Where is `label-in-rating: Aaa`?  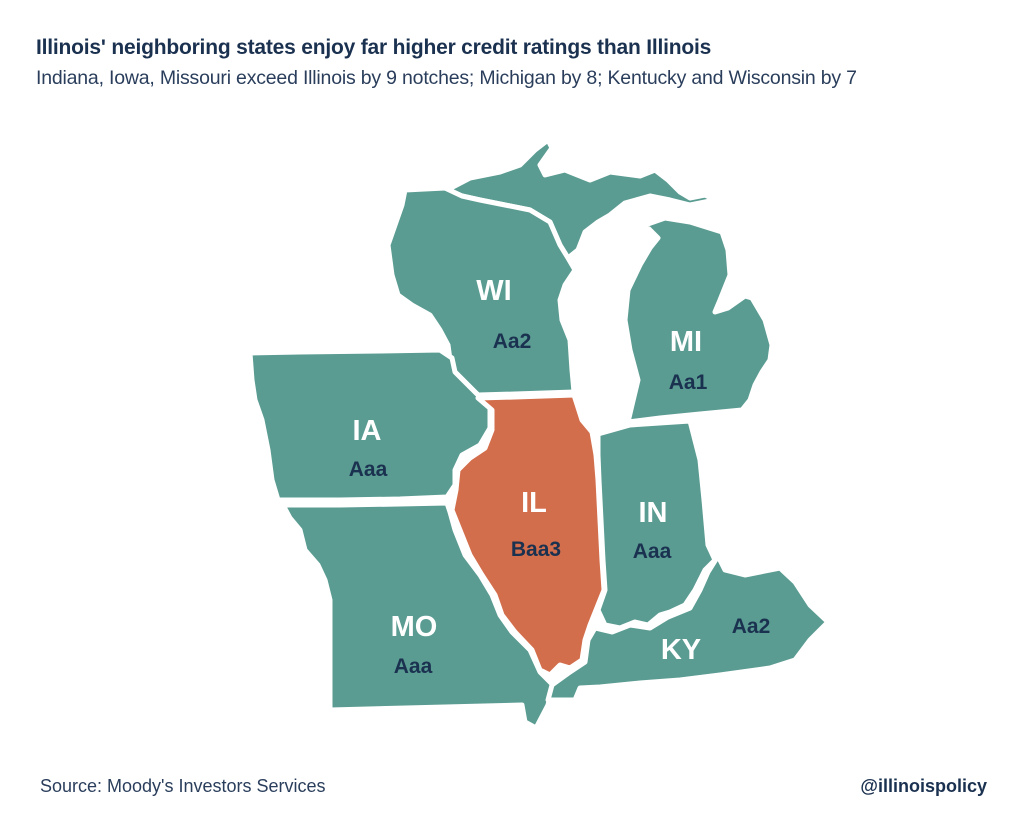 label-in-rating: Aaa is located at coordinates (652, 551).